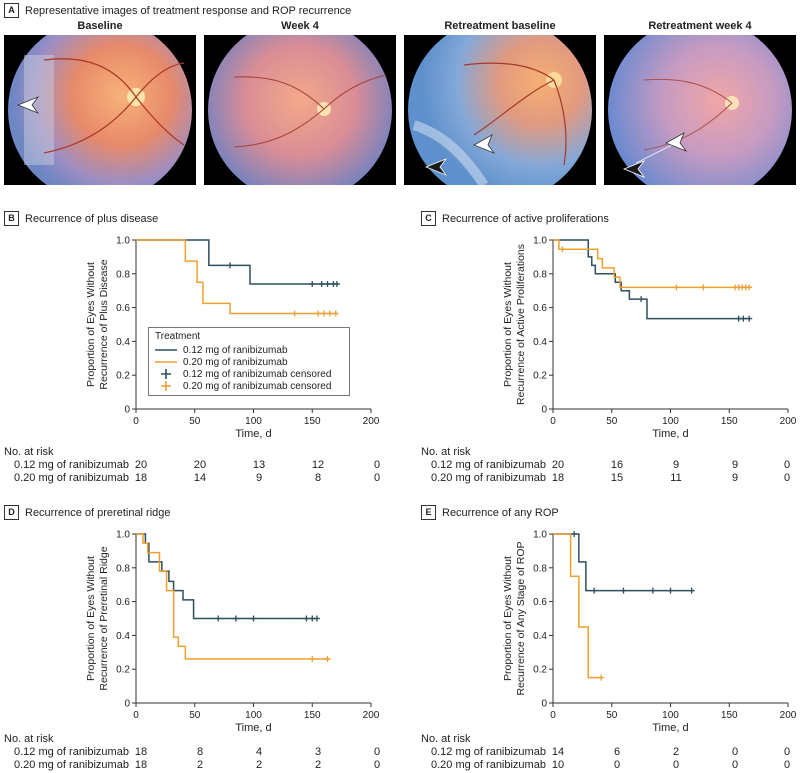  Describe the element at coordinates (544, 704) in the screenshot. I see `y-tick-label: 0` at that location.